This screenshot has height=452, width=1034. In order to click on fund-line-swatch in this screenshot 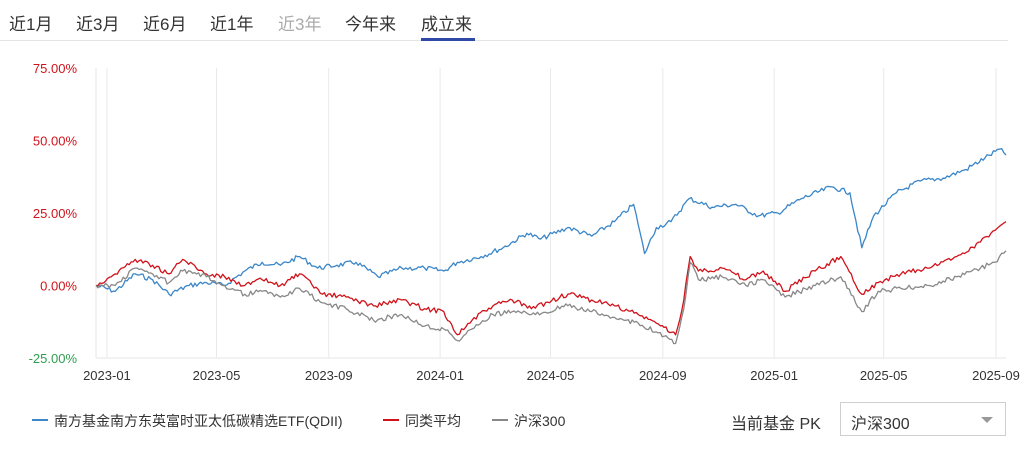, I will do `click(40, 420)`.